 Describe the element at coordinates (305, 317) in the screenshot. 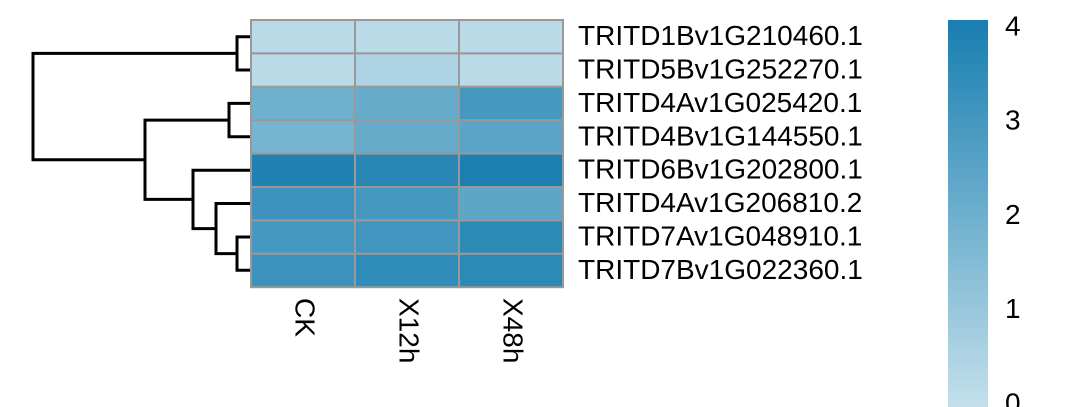

I see `column-label: CK` at that location.